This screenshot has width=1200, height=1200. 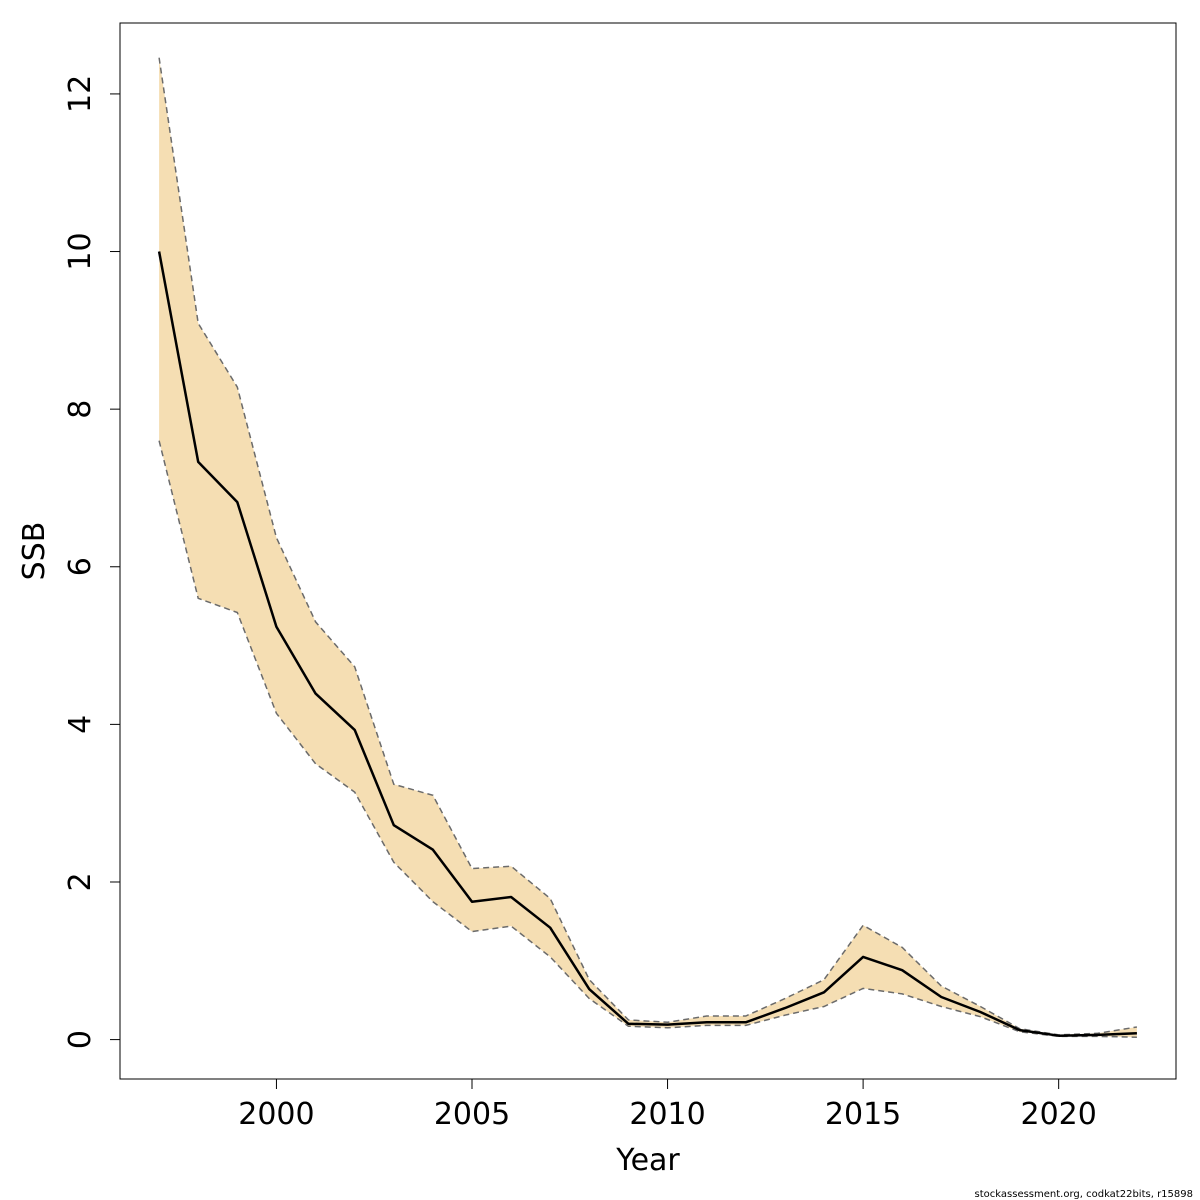 What do you see at coordinates (80, 1039) in the screenshot?
I see `y-tick-label: 0` at bounding box center [80, 1039].